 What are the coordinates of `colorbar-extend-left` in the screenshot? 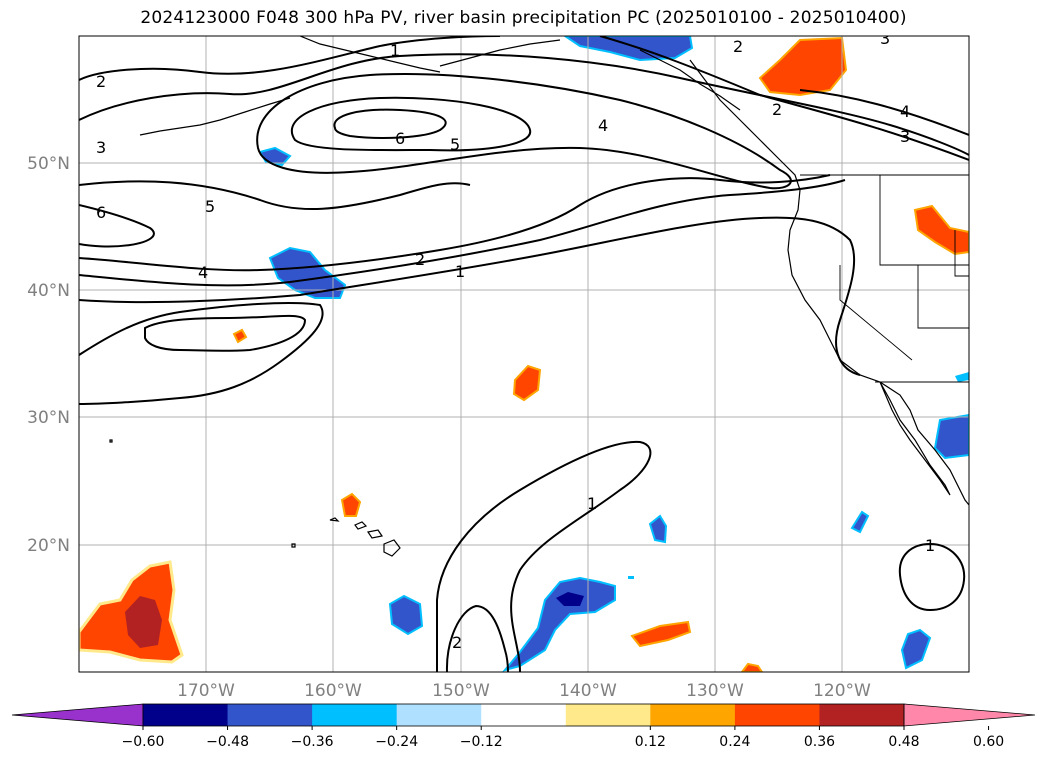 It's located at (77, 715).